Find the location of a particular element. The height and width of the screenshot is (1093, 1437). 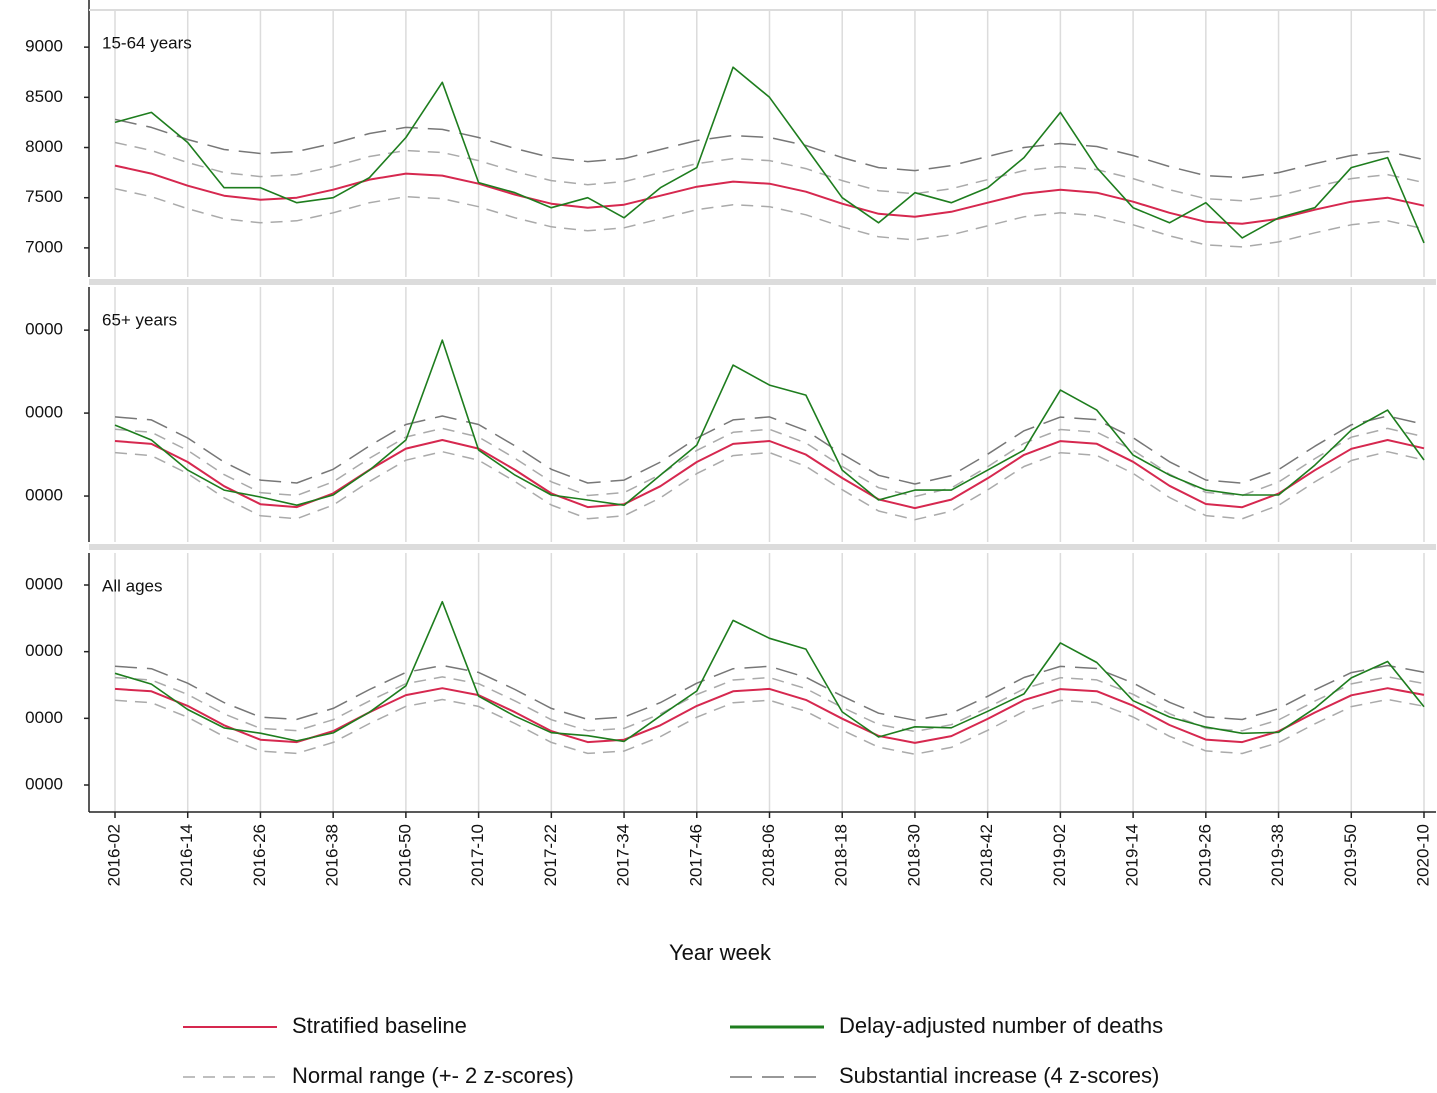

y-tick-label: 7000 is located at coordinates (44, 246).